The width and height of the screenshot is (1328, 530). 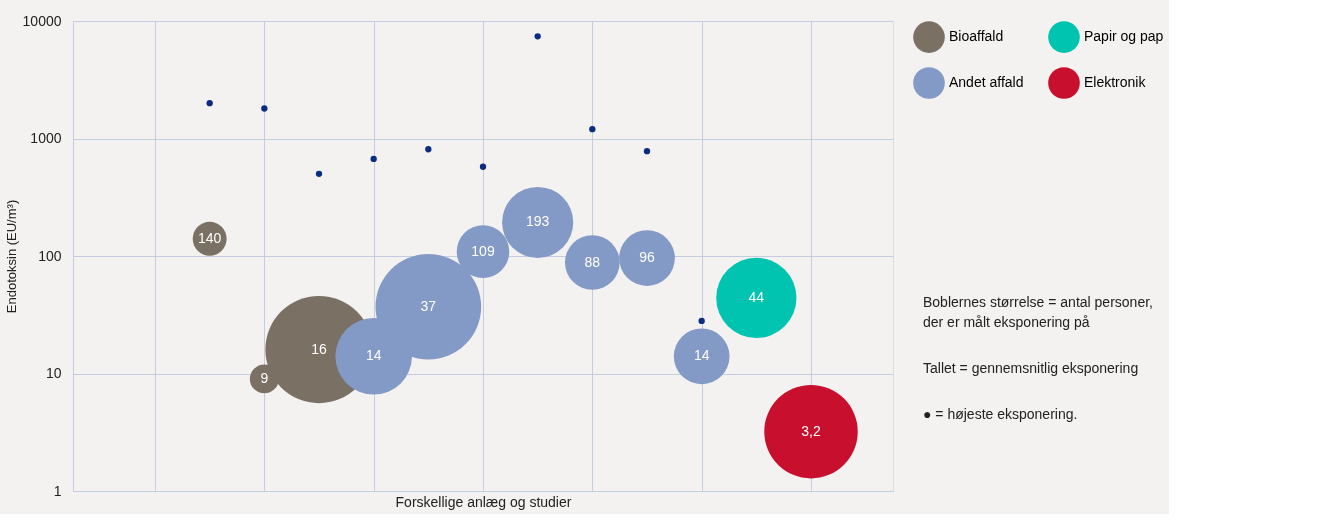 I want to click on data-label: 16, so click(x=319, y=348).